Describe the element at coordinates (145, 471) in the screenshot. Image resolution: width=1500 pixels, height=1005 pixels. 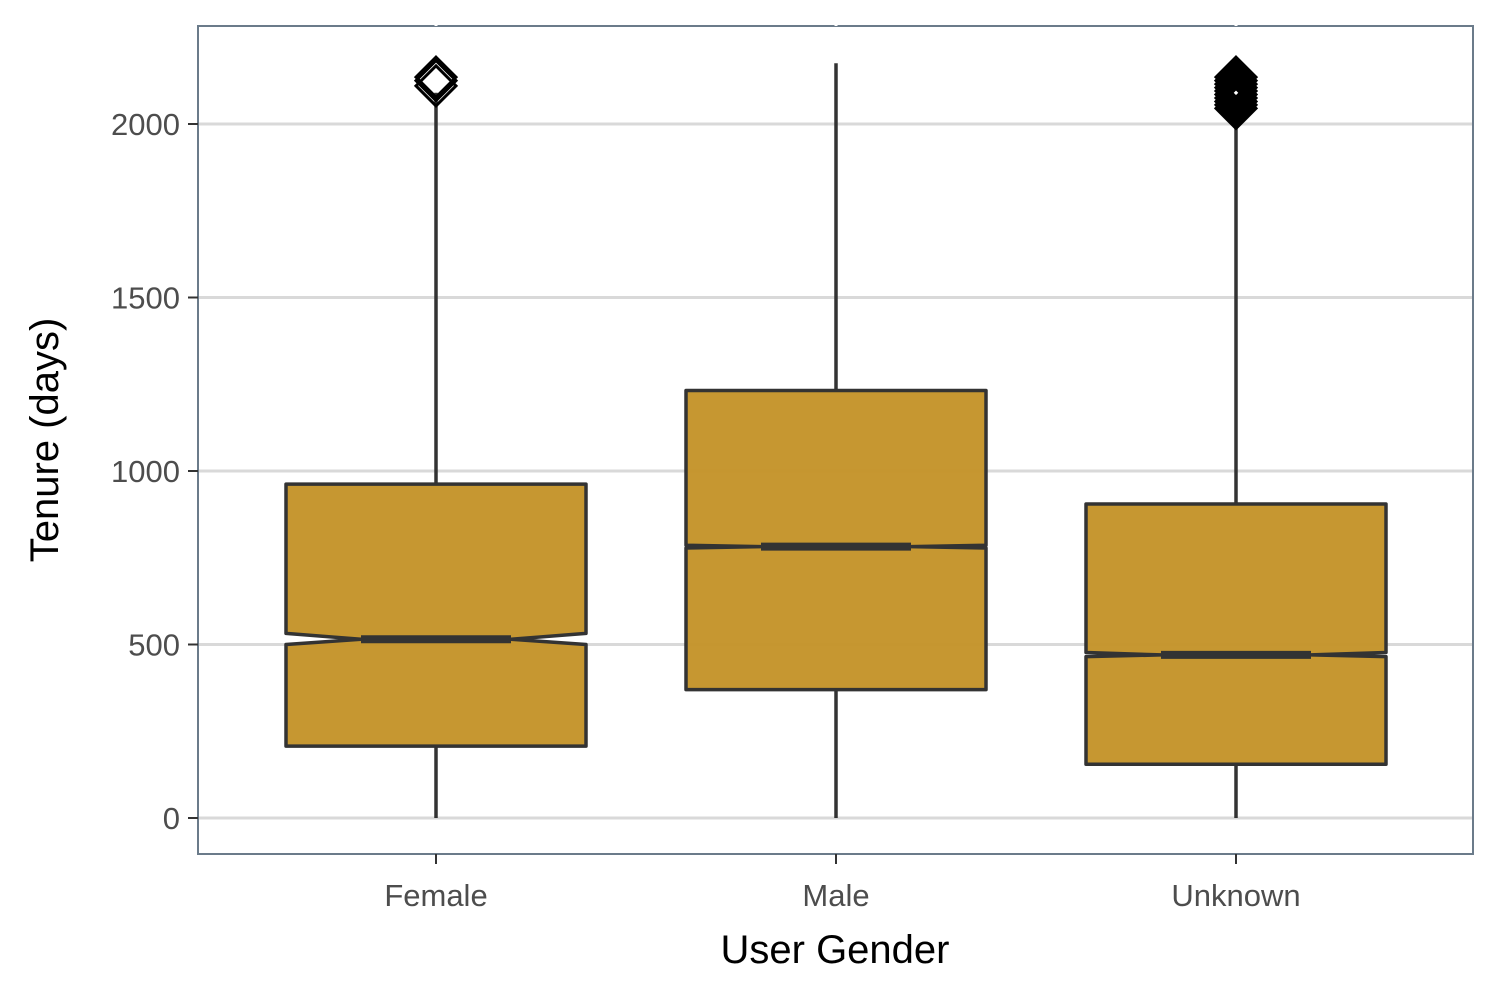
I see `y-tick-label: 1000` at that location.